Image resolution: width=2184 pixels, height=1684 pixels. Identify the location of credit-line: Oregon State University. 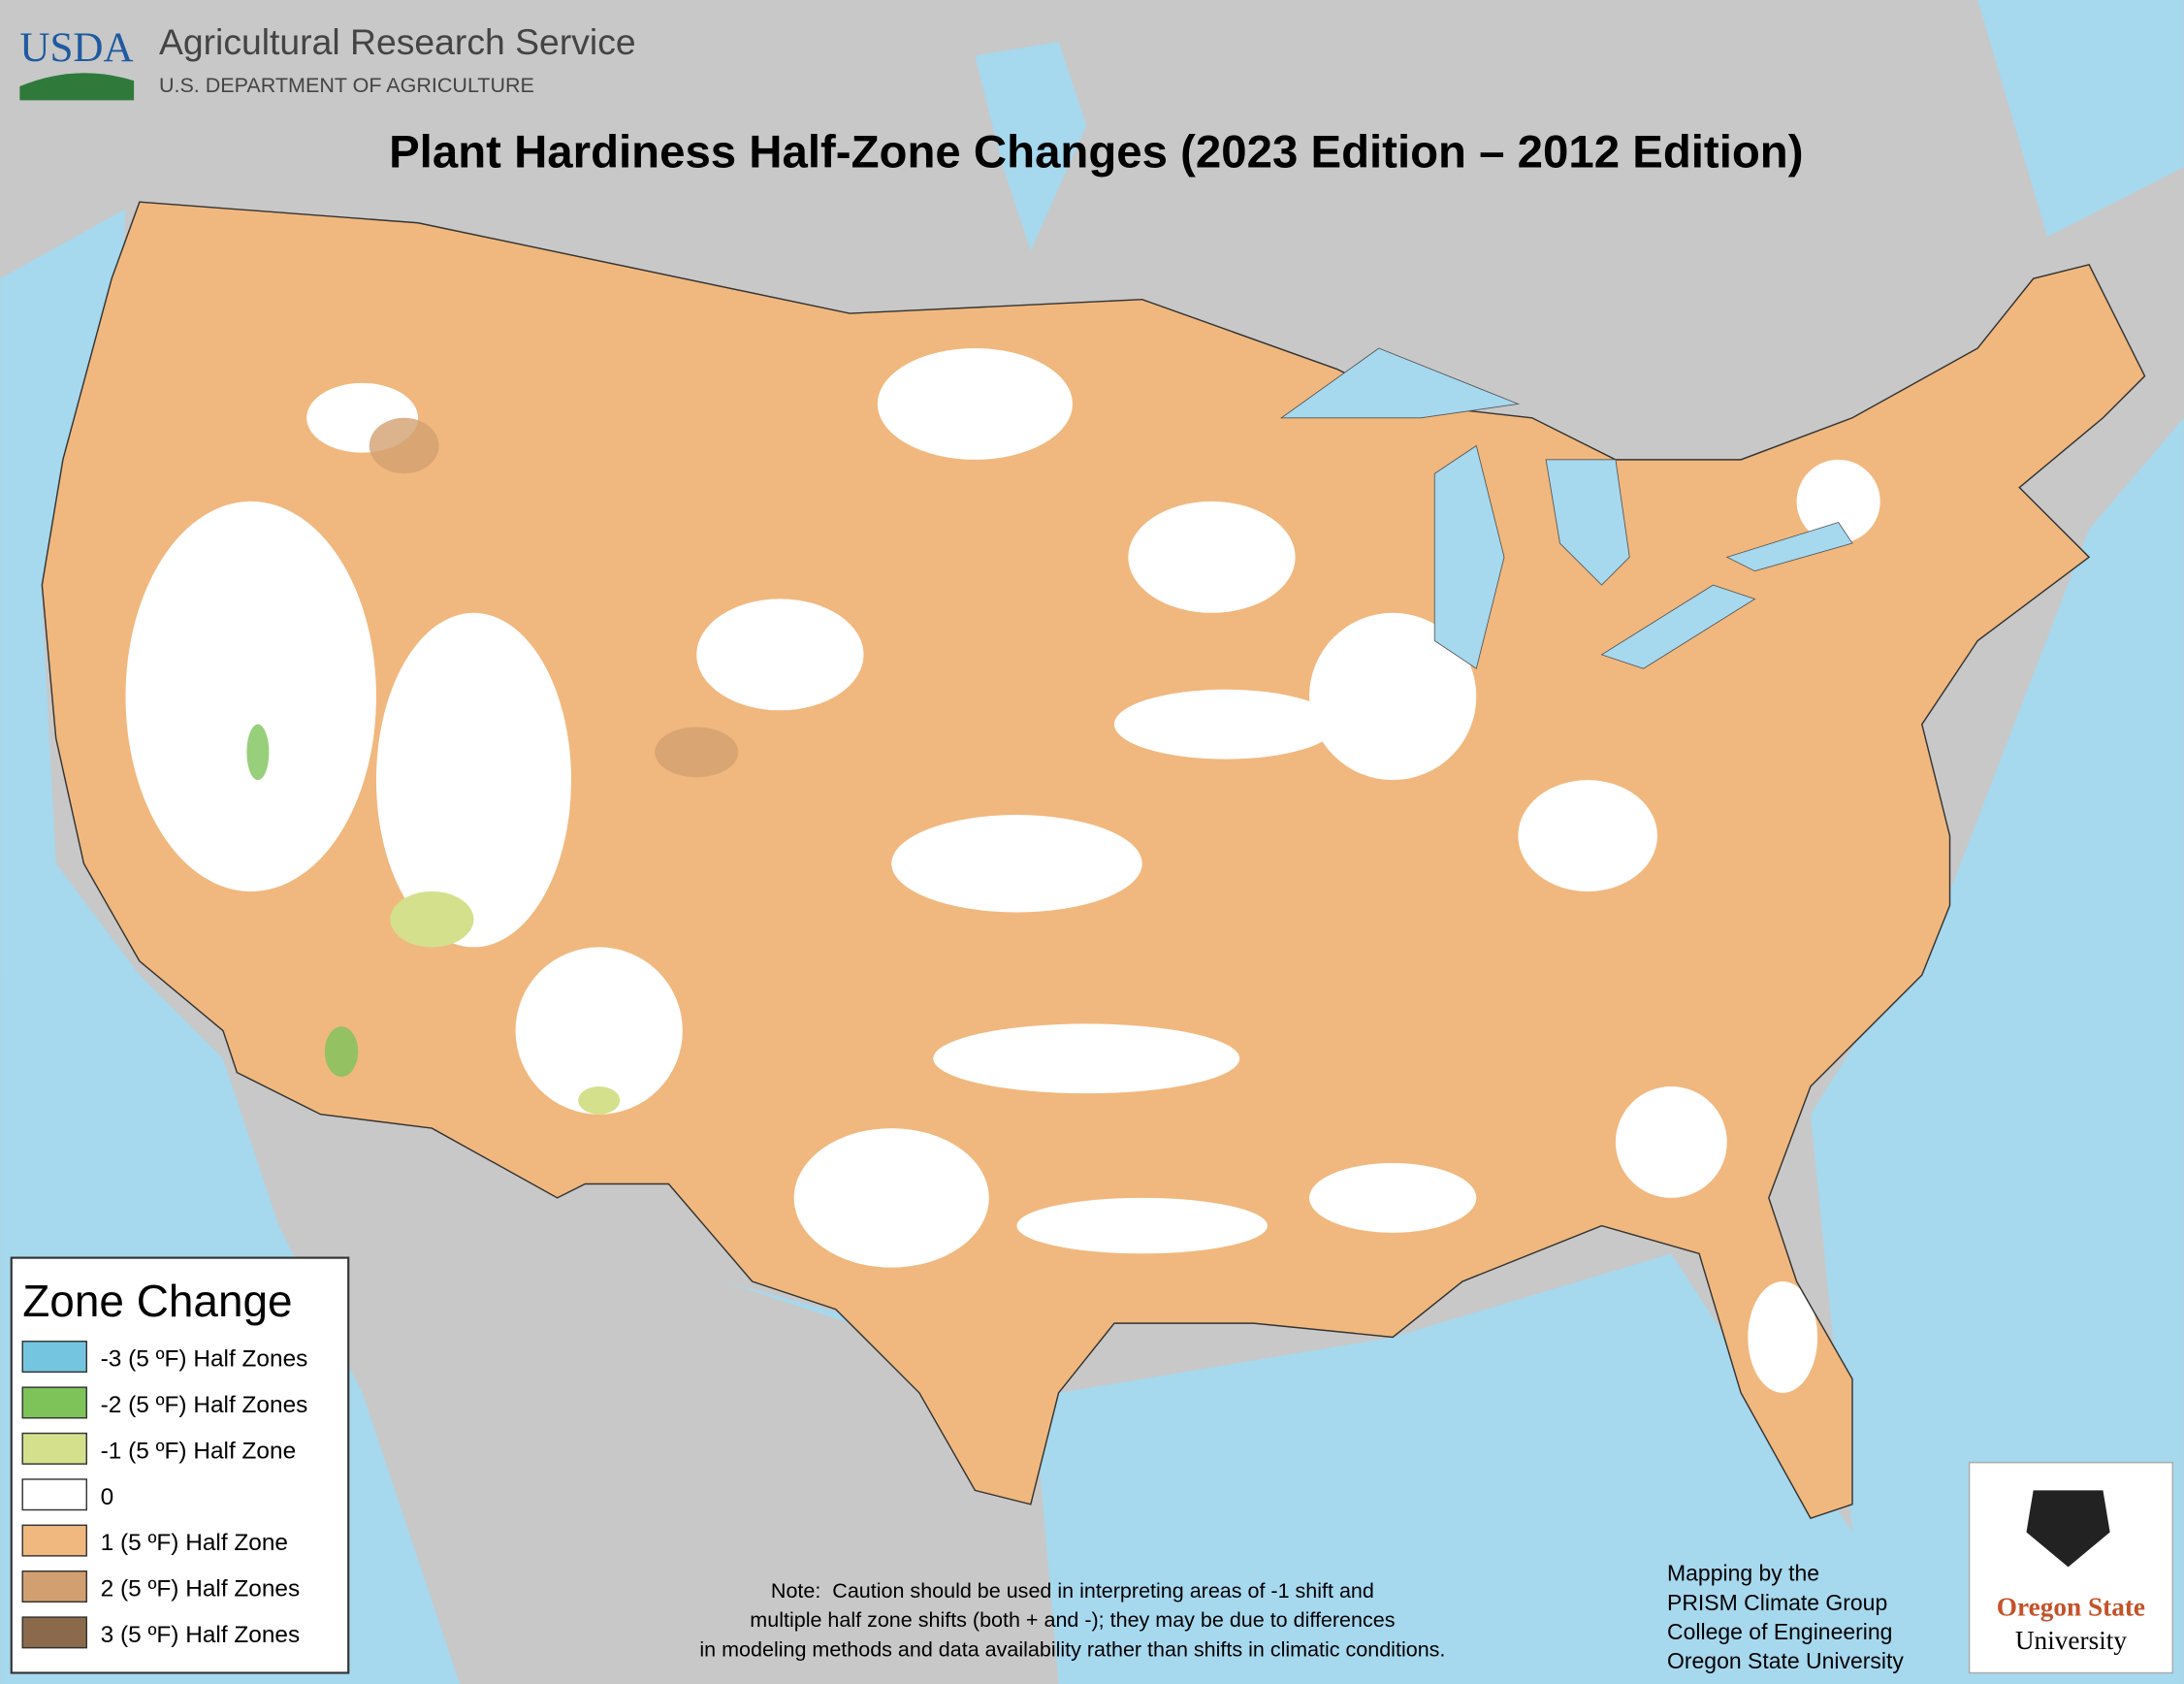
(1785, 1661).